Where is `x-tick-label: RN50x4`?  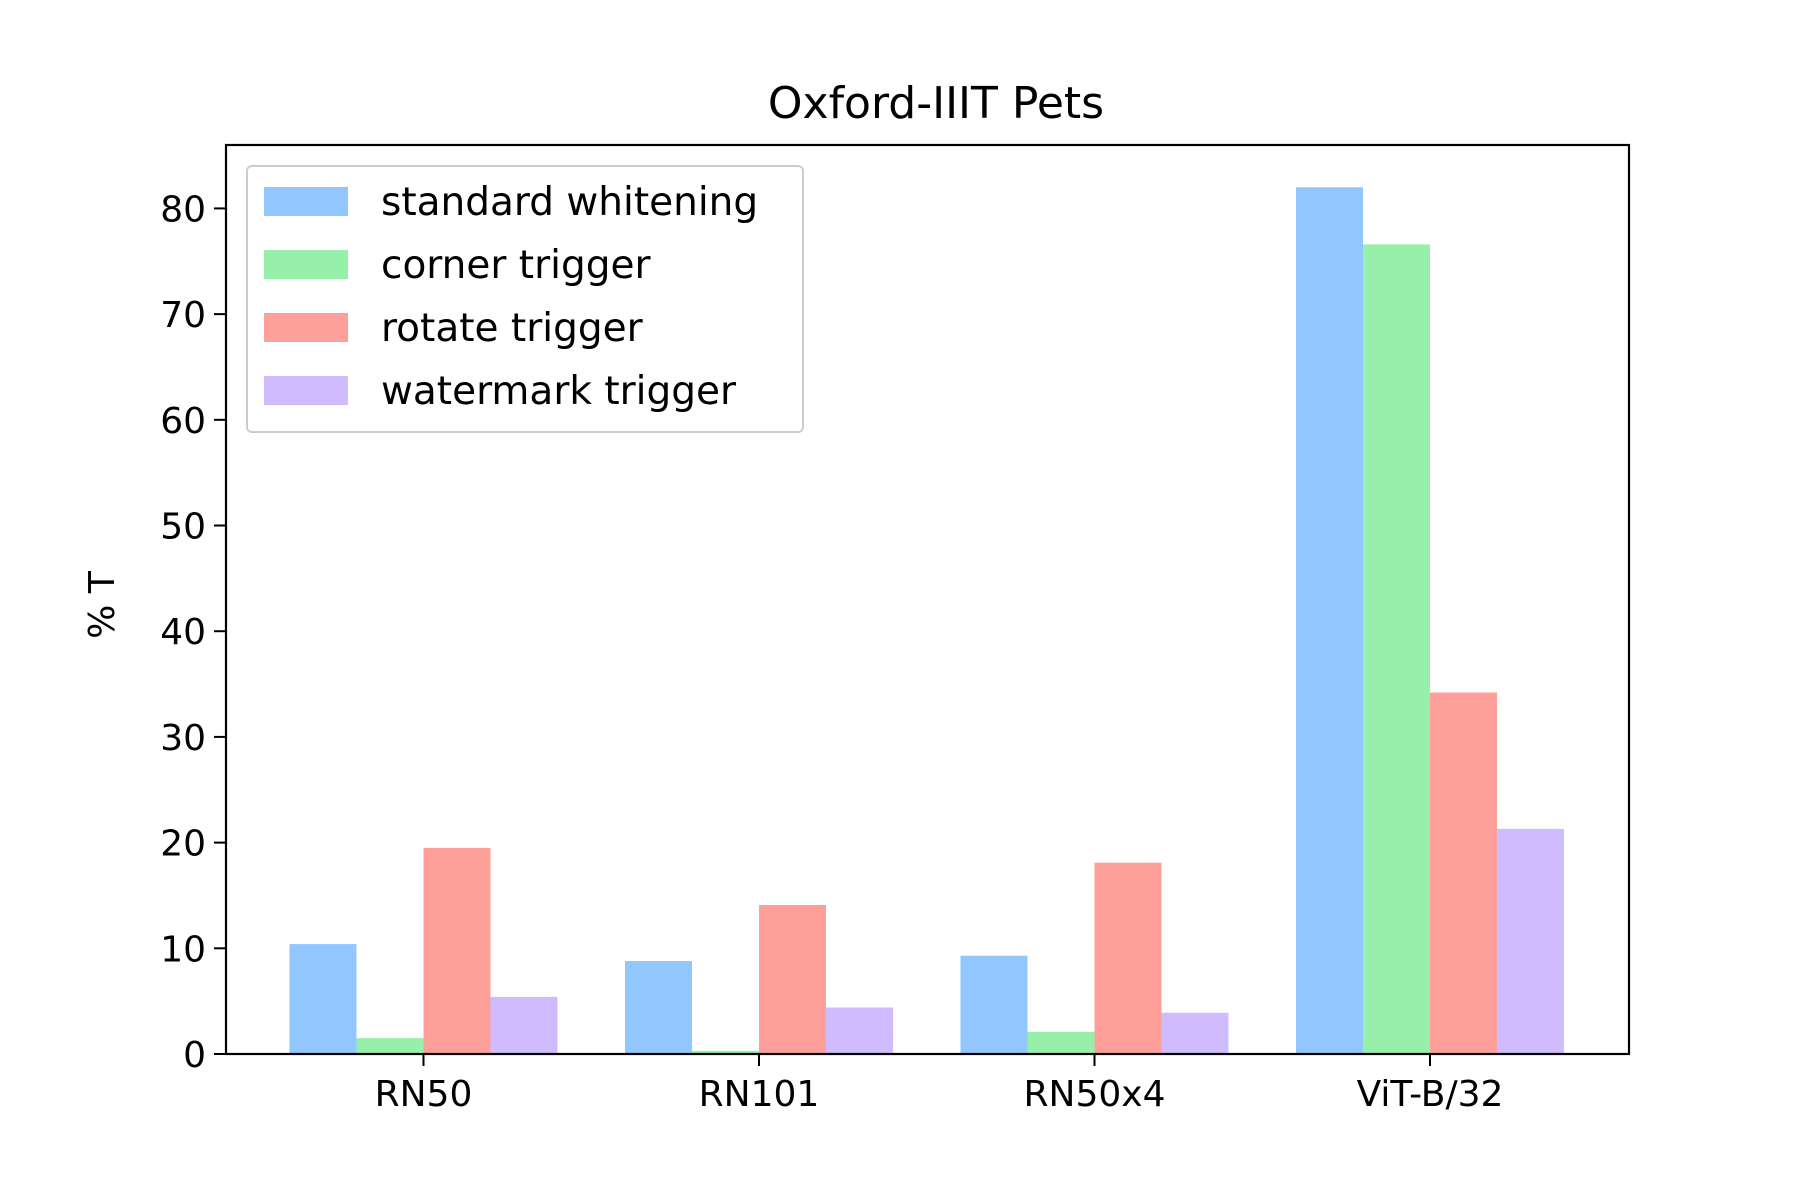
x-tick-label: RN50x4 is located at coordinates (1095, 1094).